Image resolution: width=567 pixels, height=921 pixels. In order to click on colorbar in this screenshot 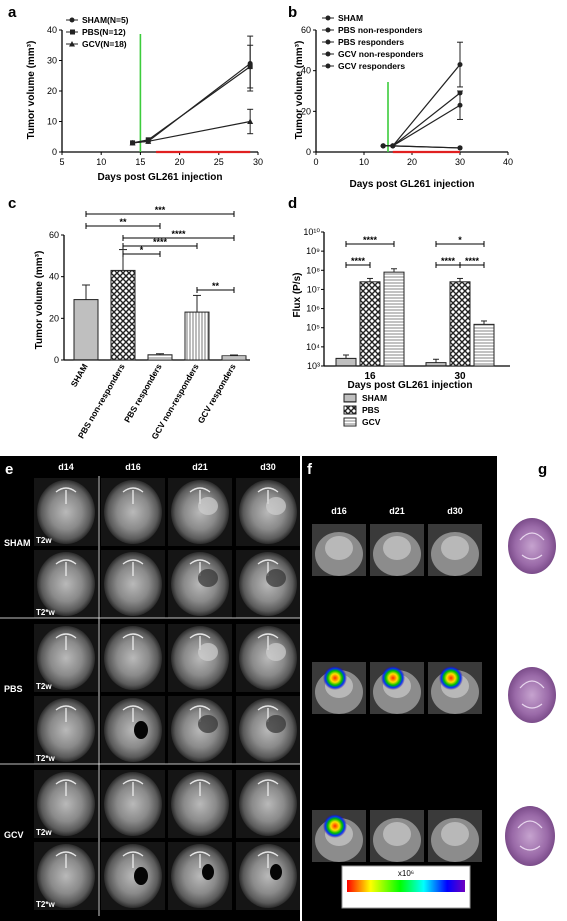, I will do `click(406, 886)`.